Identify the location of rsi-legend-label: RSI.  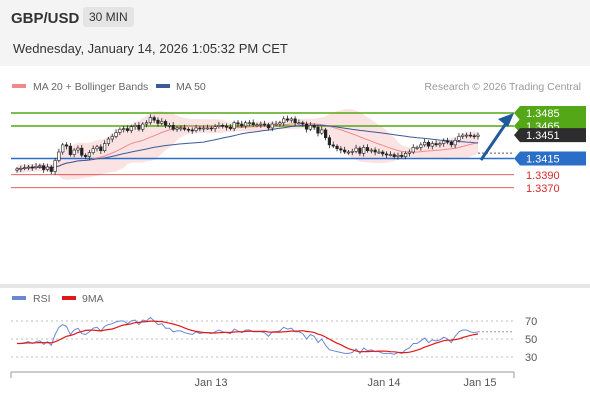
(42, 299).